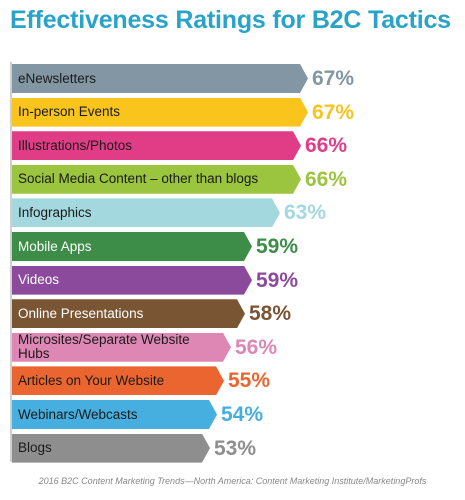 This screenshot has height=500, width=465. What do you see at coordinates (305, 213) in the screenshot?
I see `value-label: 63%` at bounding box center [305, 213].